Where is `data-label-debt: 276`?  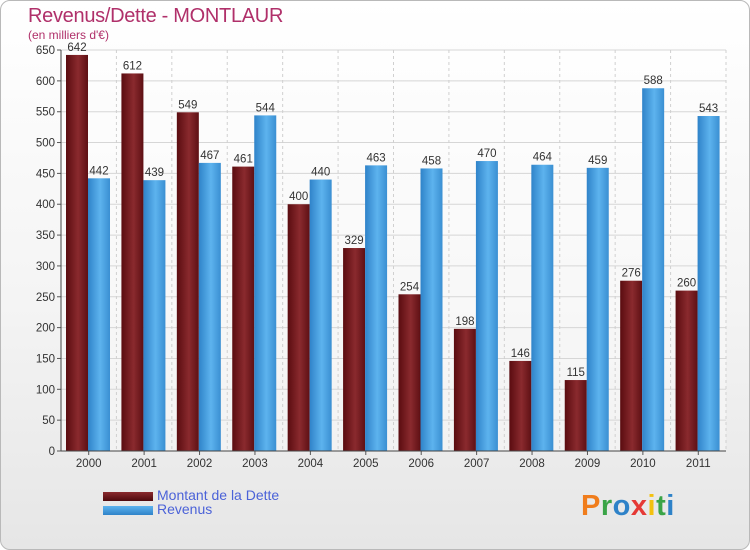 data-label-debt: 276 is located at coordinates (631, 274).